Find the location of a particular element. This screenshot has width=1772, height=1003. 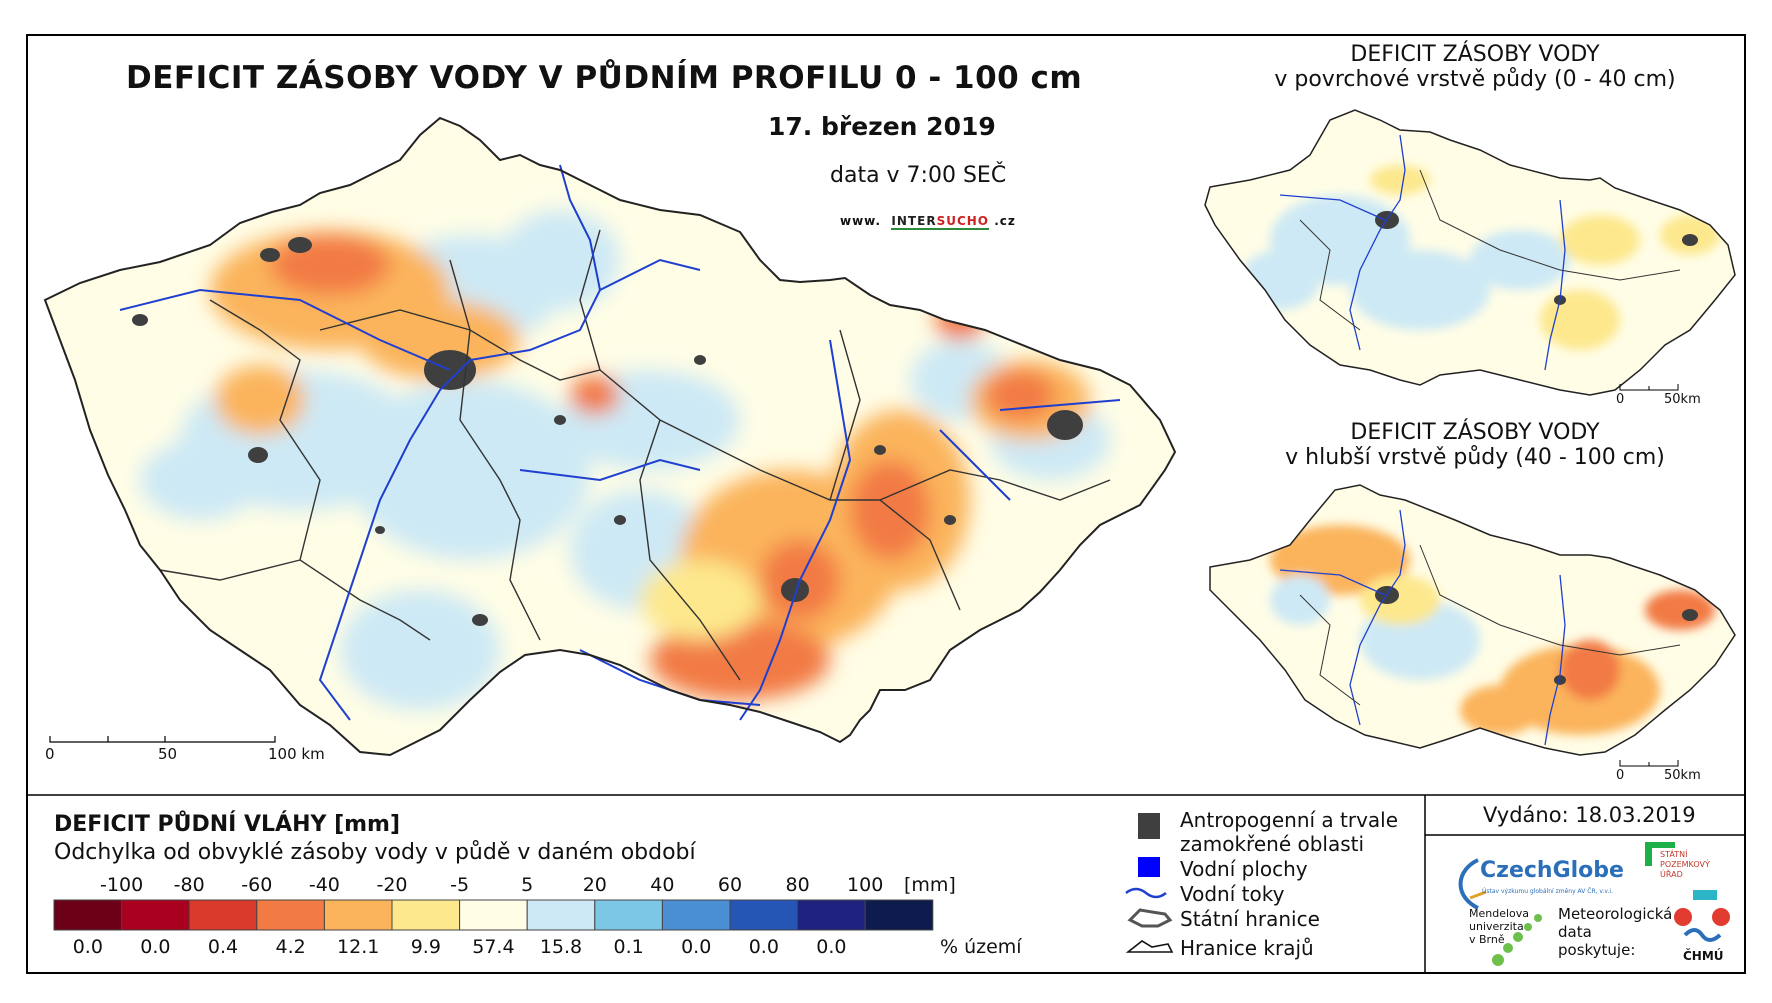

website-label: www. INTERSUCHO .cz is located at coordinates (928, 222).